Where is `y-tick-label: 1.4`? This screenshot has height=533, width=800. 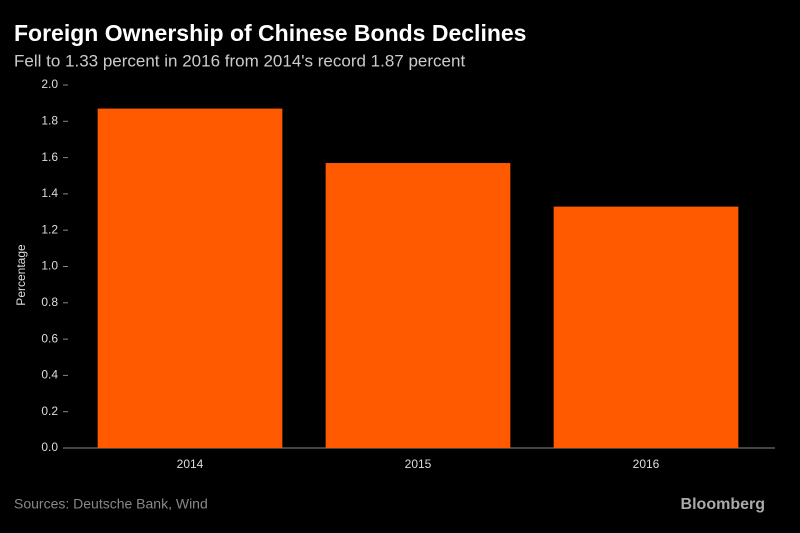
y-tick-label: 1.4 is located at coordinates (49, 193).